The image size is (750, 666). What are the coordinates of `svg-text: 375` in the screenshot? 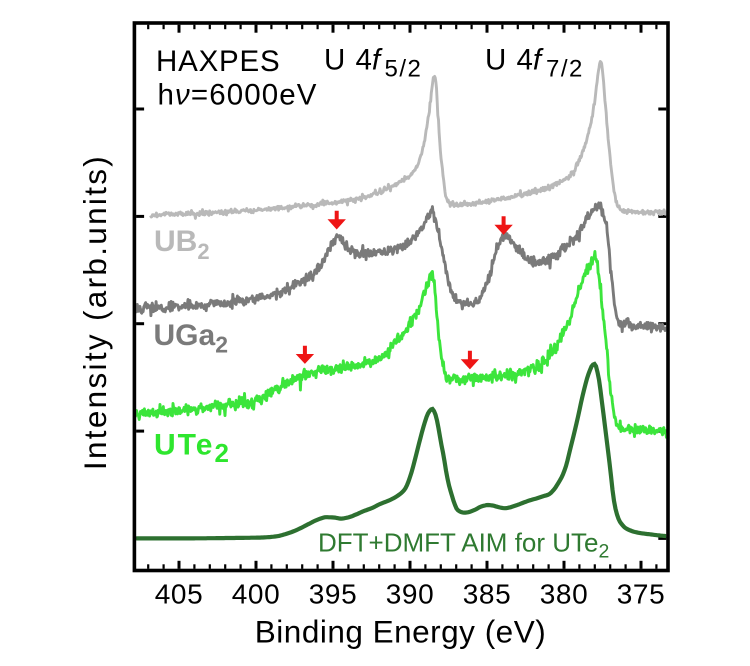 It's located at (641, 594).